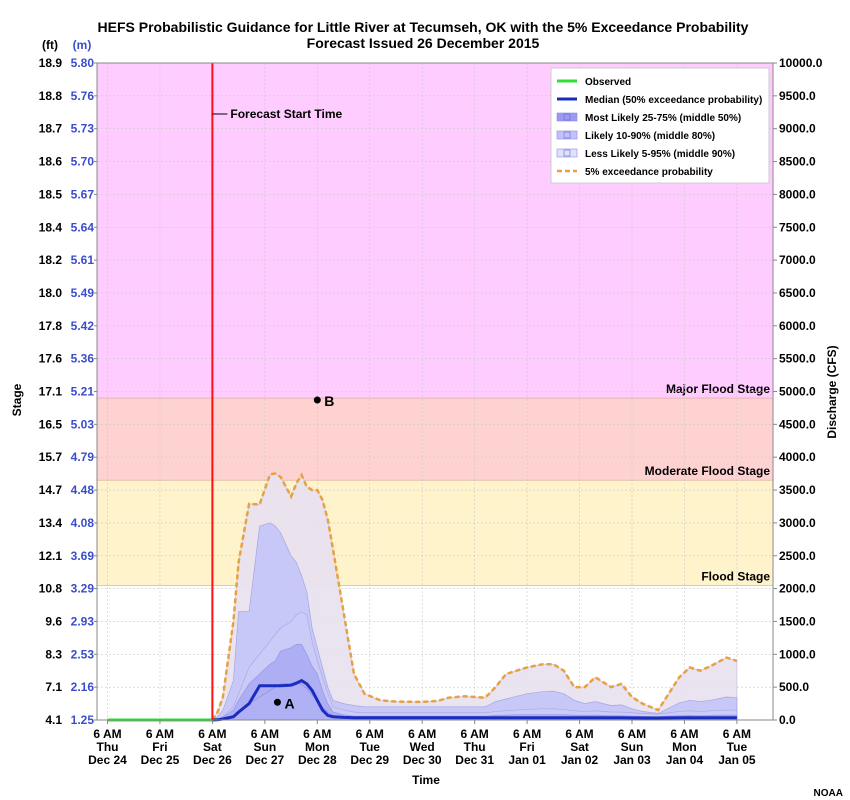 This screenshot has width=850, height=800. What do you see at coordinates (797, 96) in the screenshot?
I see `y-tick-cfs: 9500.0` at bounding box center [797, 96].